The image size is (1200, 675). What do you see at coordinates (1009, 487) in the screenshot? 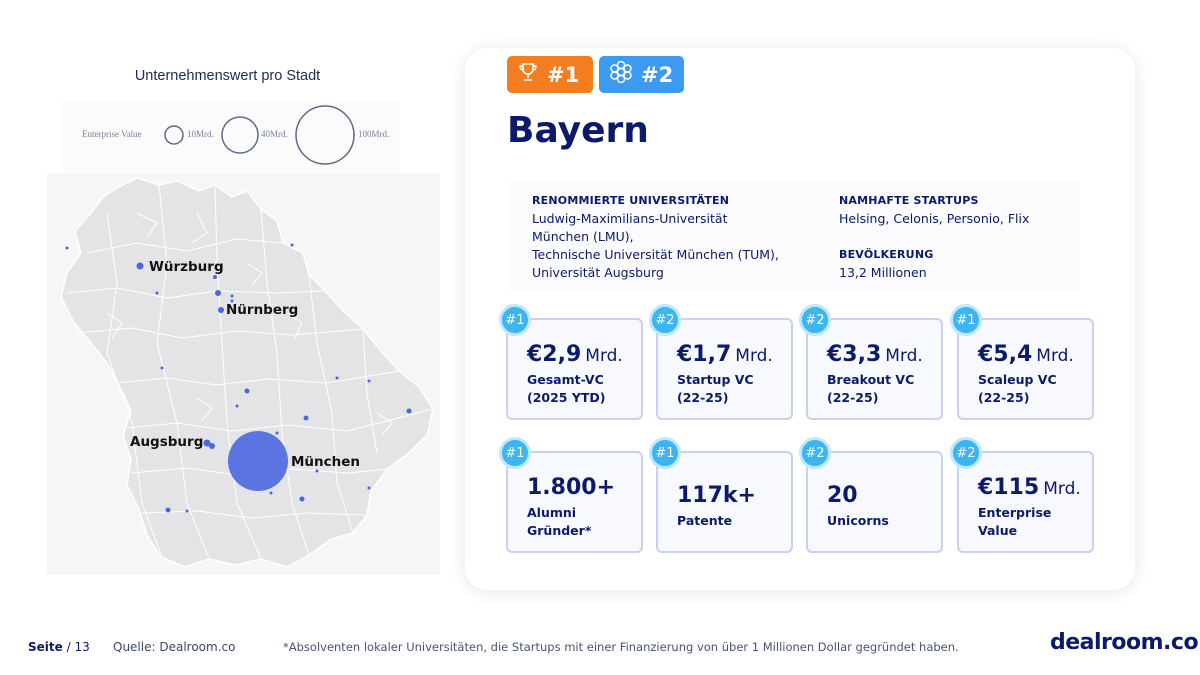
I see `stat-value: €115` at bounding box center [1009, 487].